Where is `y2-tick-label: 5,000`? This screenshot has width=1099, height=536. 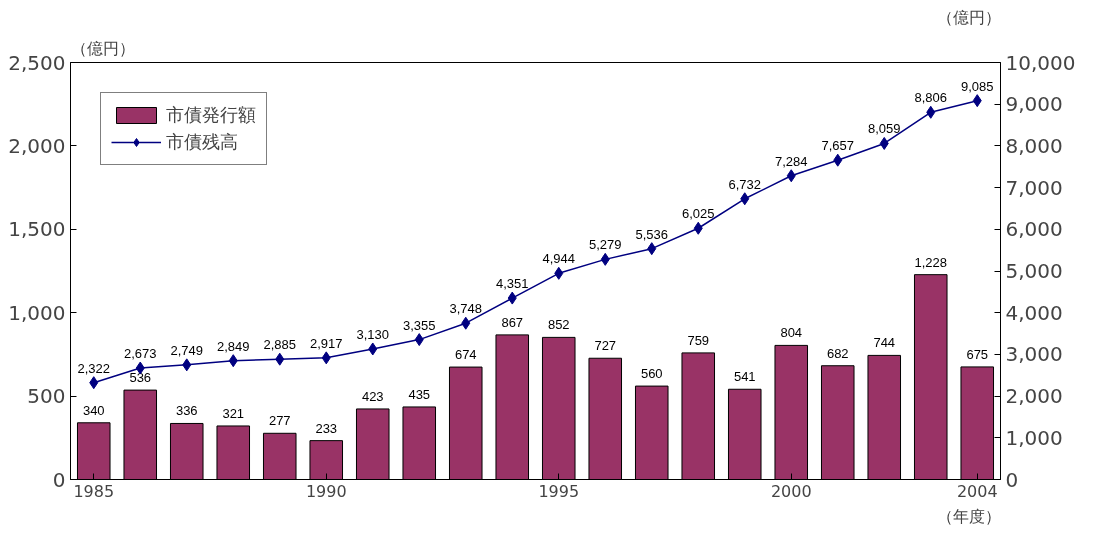 y2-tick-label: 5,000 is located at coordinates (1034, 271).